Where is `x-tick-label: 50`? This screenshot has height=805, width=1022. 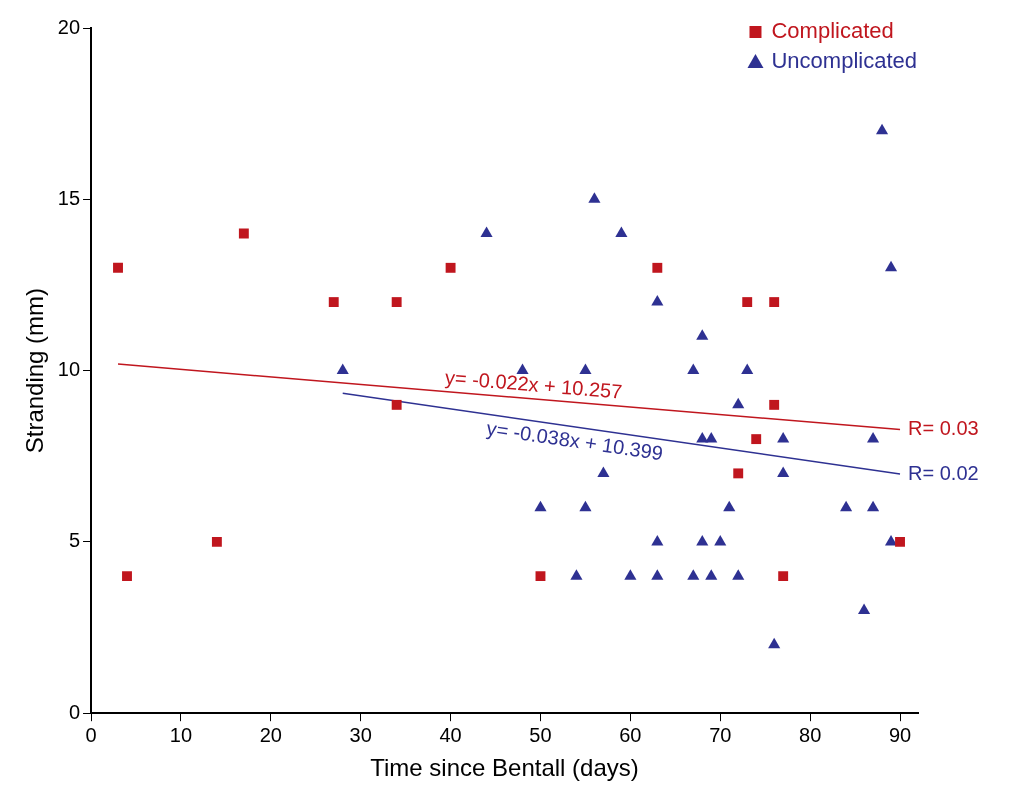
x-tick-label: 50 is located at coordinates (540, 734).